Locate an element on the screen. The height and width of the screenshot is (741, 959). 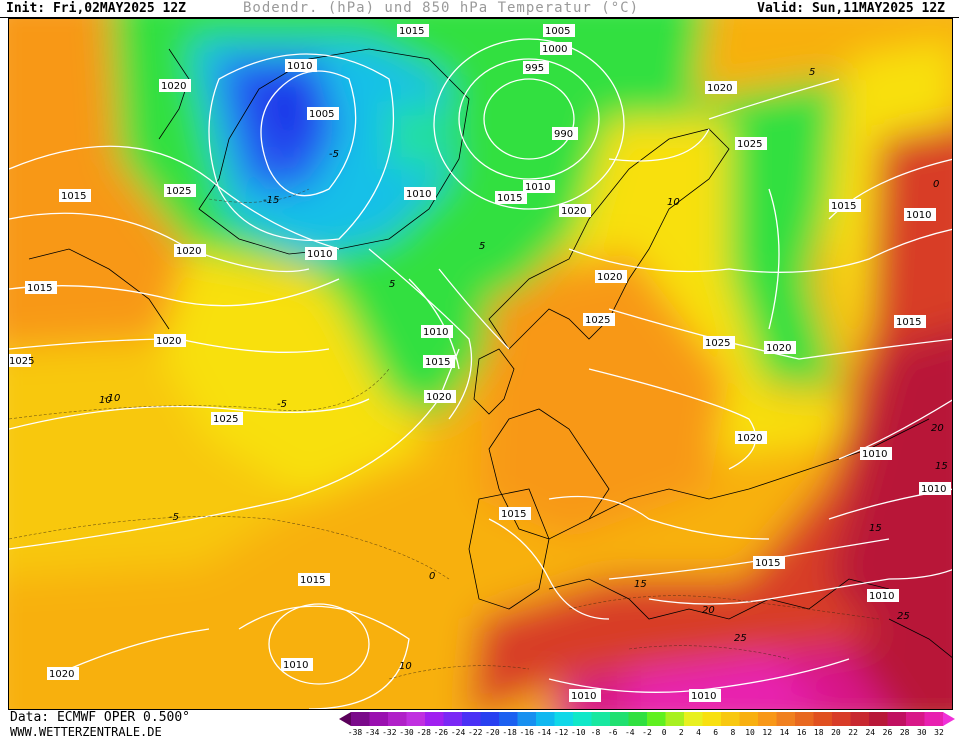
colorbar-tick-label: -6 is located at coordinates (612, 732).